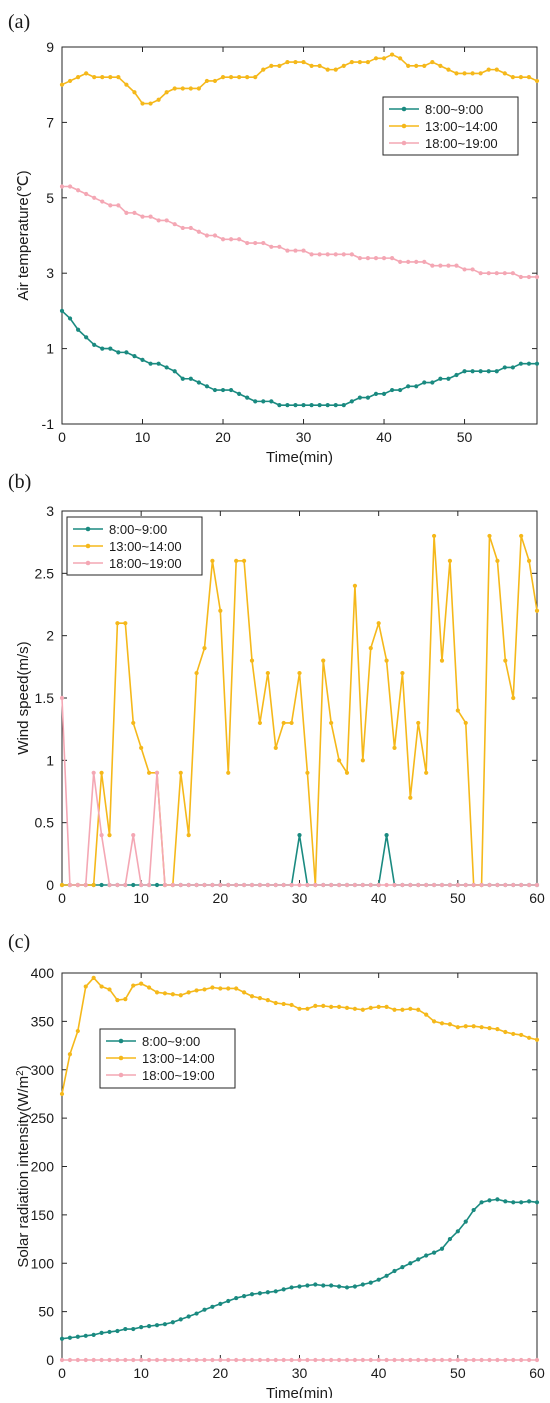 This screenshot has width=550, height=1403. What do you see at coordinates (46, 1312) in the screenshot?
I see `y-tick-label: 50` at bounding box center [46, 1312].